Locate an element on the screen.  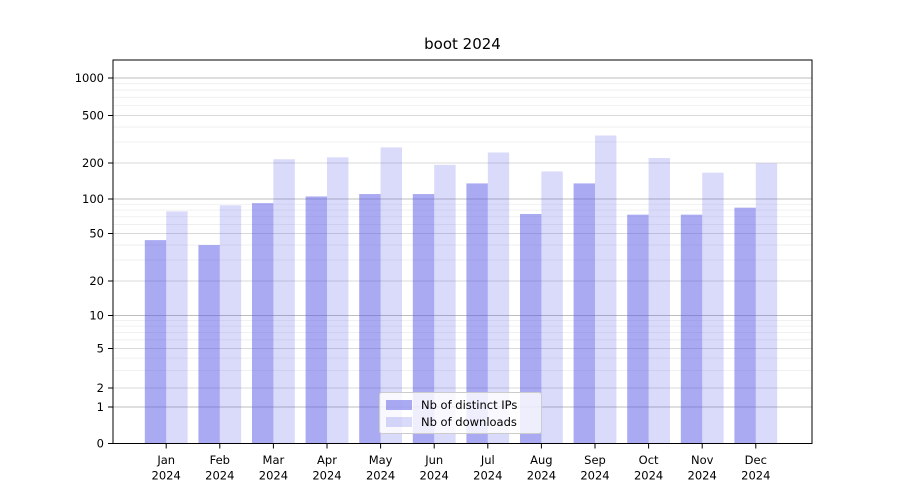
y-tick-label: 20 is located at coordinates (96, 281).